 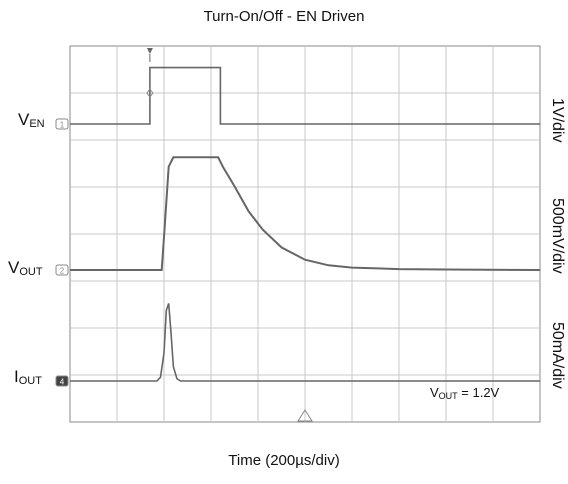 I want to click on scale-label-iout: 50mA/div, so click(x=557, y=355).